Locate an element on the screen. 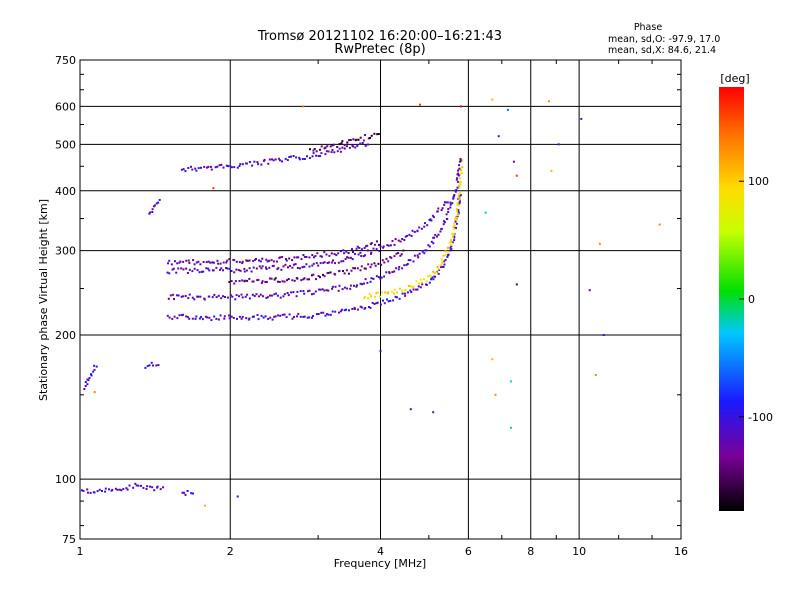  stats-line-x: mean, sd,X: 84.6, 21.4 is located at coordinates (662, 50).